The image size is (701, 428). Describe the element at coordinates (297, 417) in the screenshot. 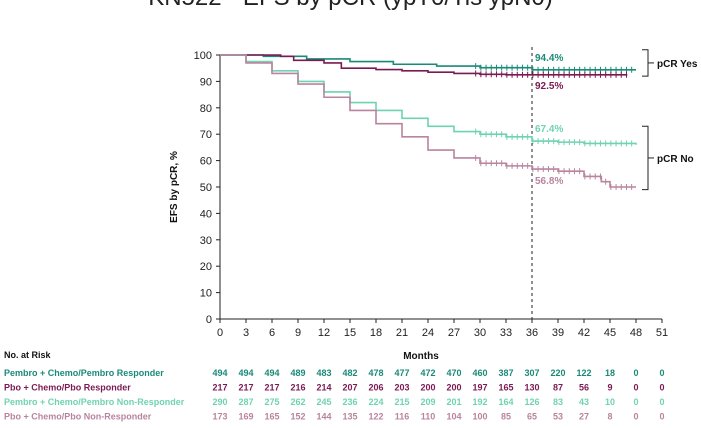

I see `risk-cell: 152` at that location.